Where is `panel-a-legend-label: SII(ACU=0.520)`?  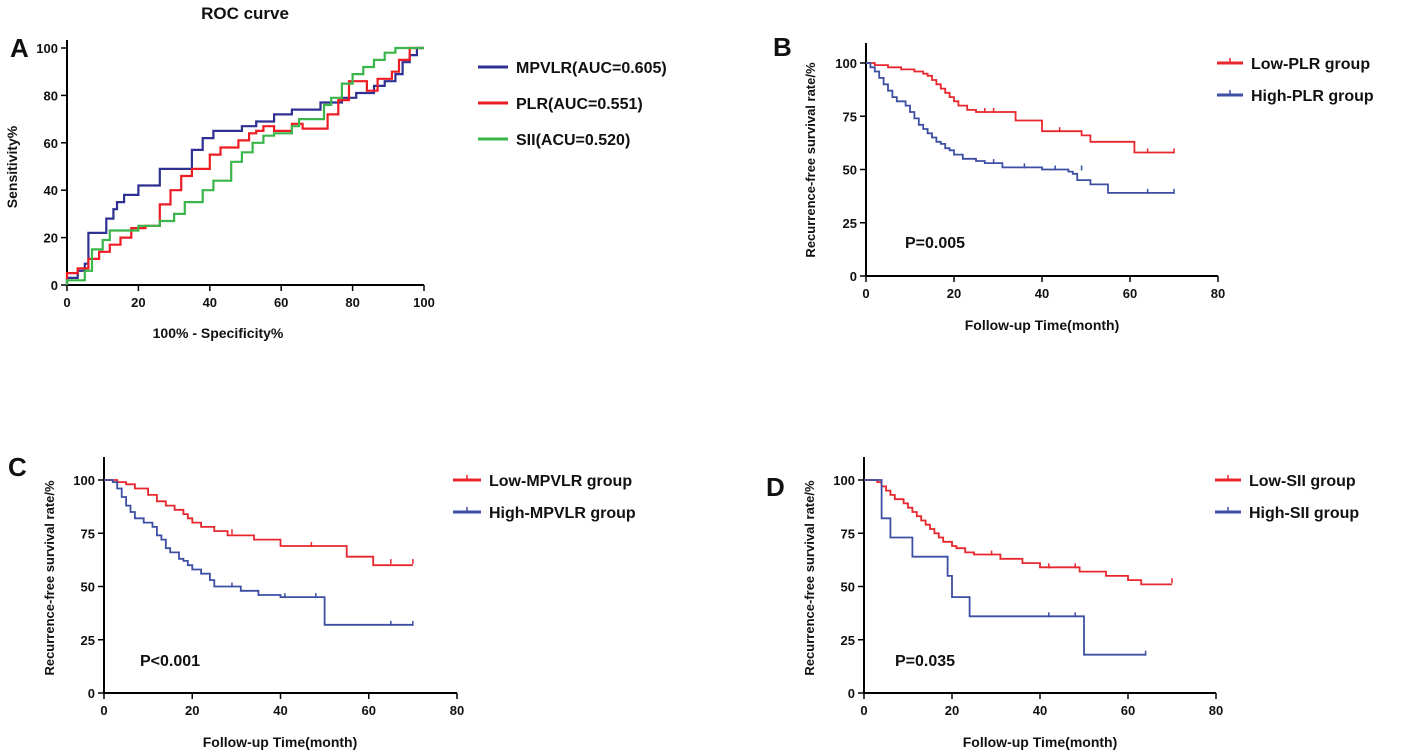 panel-a-legend-label: SII(ACU=0.520) is located at coordinates (573, 140).